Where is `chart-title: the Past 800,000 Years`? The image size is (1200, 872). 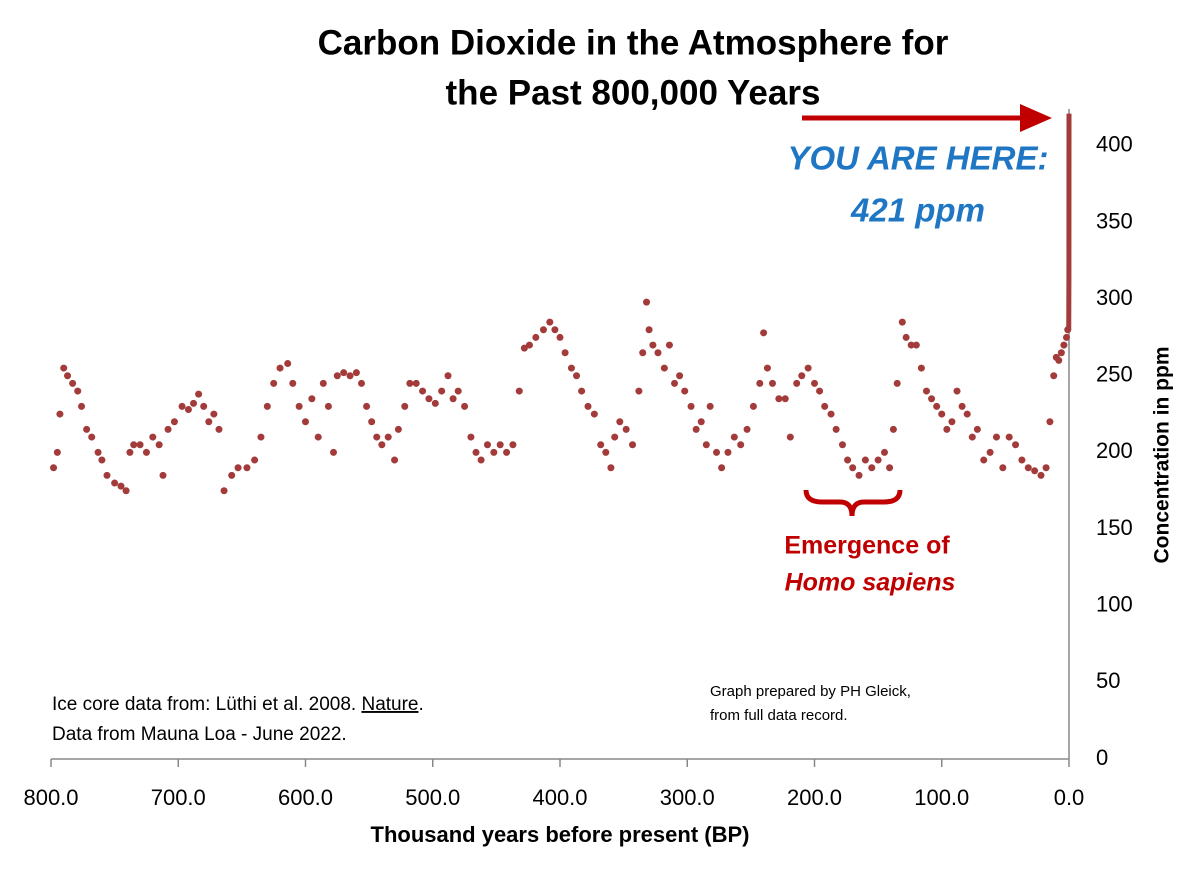
chart-title: the Past 800,000 Years is located at coordinates (633, 92).